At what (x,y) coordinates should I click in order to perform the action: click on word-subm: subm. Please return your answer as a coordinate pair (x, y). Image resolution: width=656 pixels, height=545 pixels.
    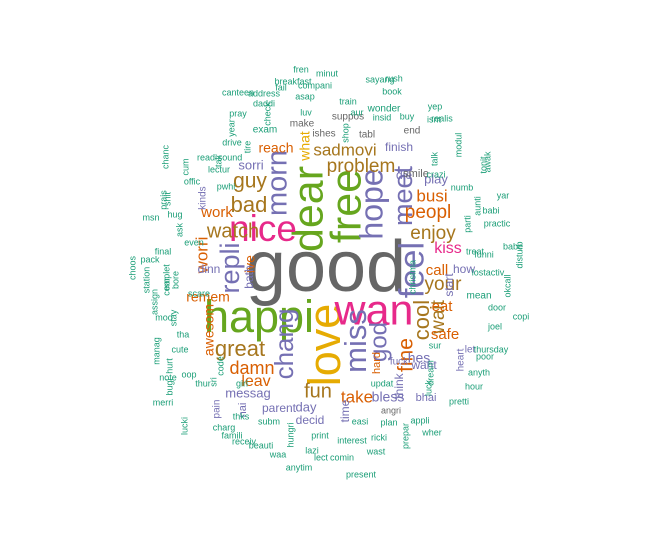
    Looking at the image, I should click on (269, 421).